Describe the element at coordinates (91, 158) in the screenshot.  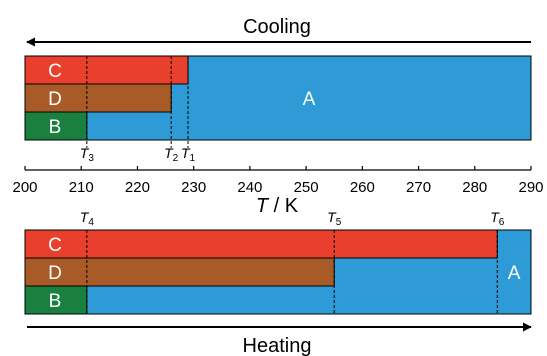
I see `transition-subscript: 3` at that location.